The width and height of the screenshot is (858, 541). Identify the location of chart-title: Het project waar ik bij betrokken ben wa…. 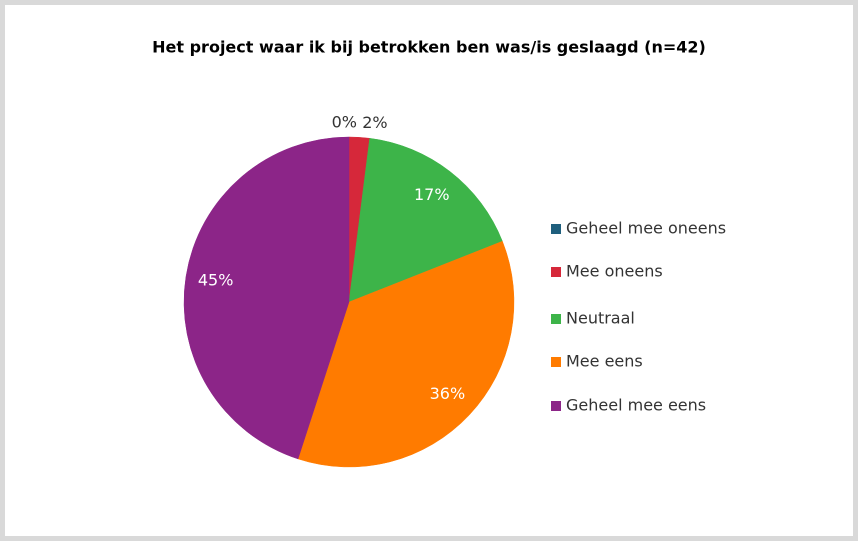
(429, 47).